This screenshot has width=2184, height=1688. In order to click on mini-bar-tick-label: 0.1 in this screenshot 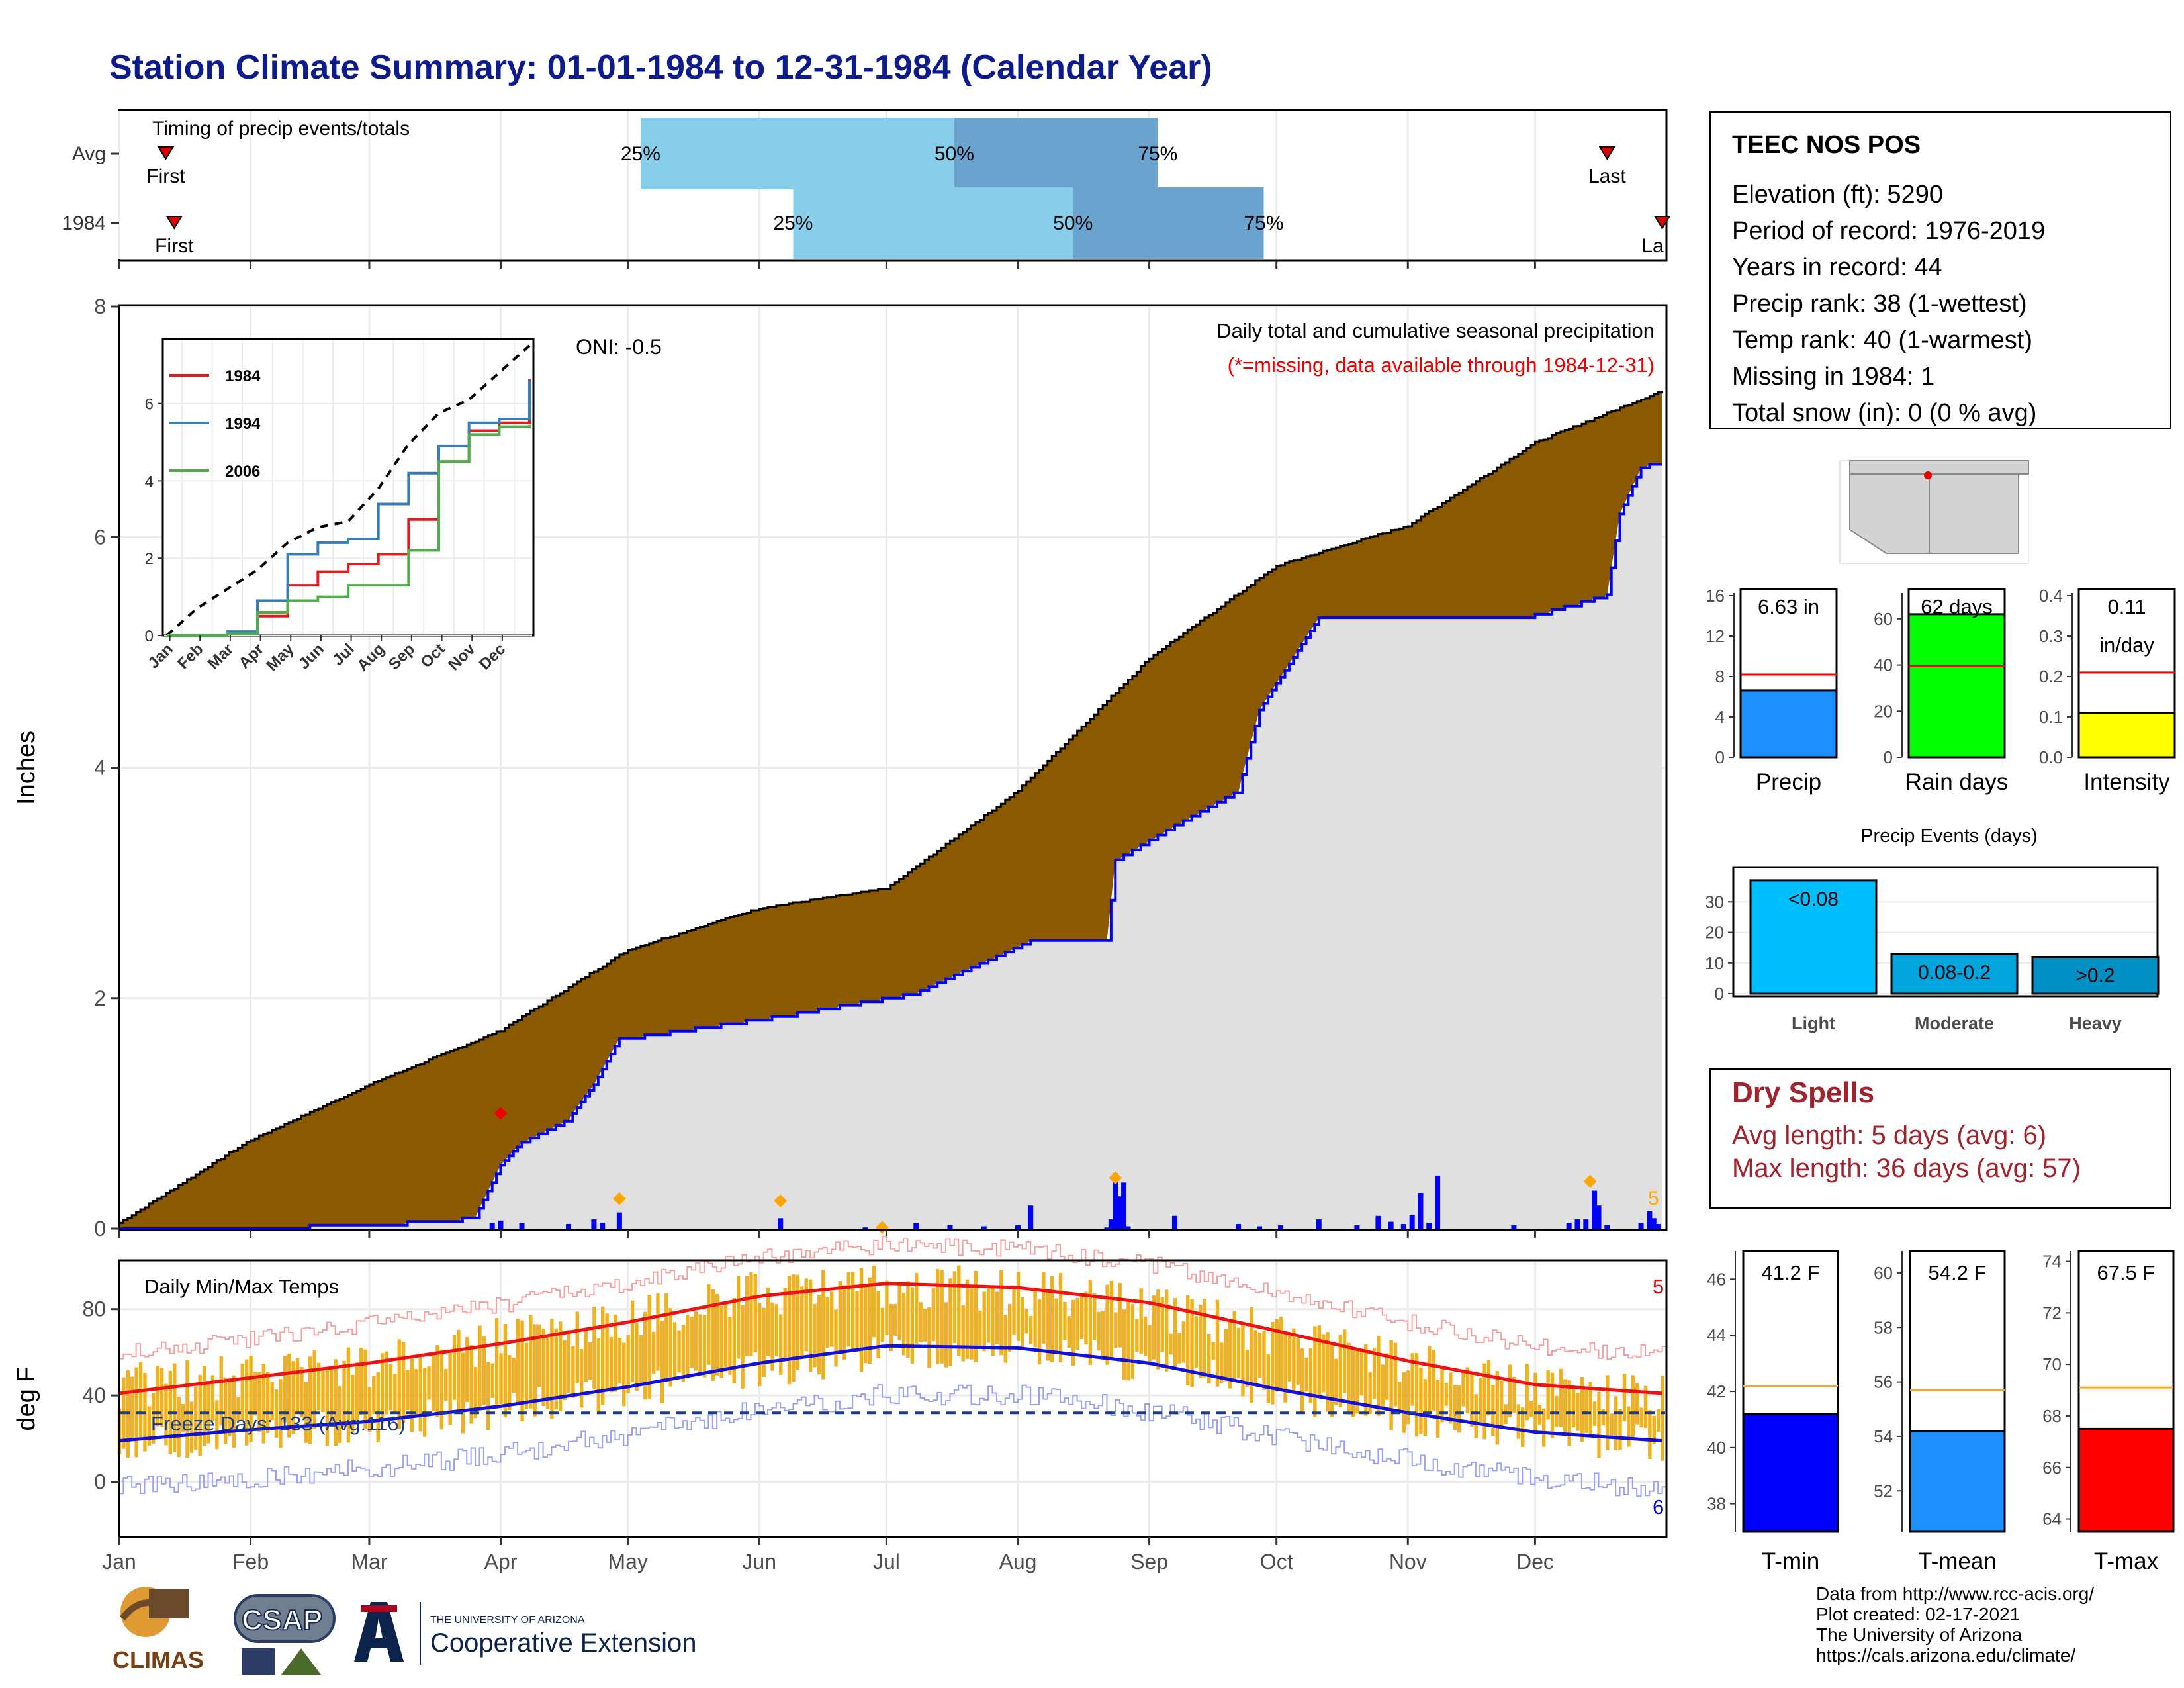, I will do `click(2051, 717)`.